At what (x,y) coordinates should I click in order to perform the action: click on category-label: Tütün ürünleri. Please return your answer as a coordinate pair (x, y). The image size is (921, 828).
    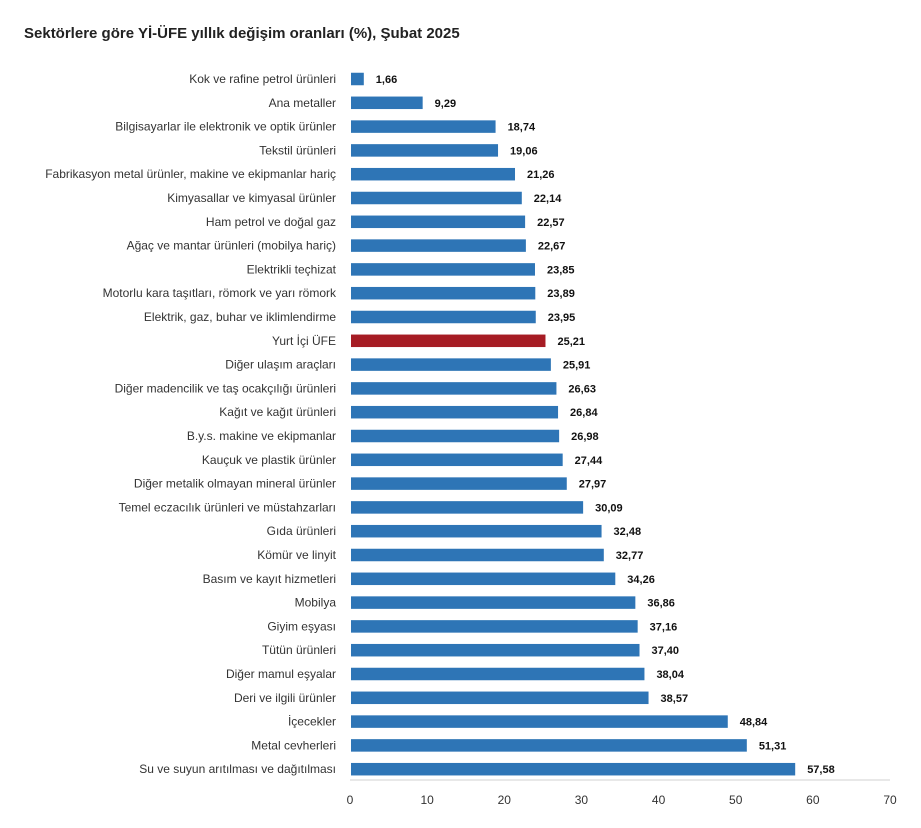
    Looking at the image, I should click on (299, 650).